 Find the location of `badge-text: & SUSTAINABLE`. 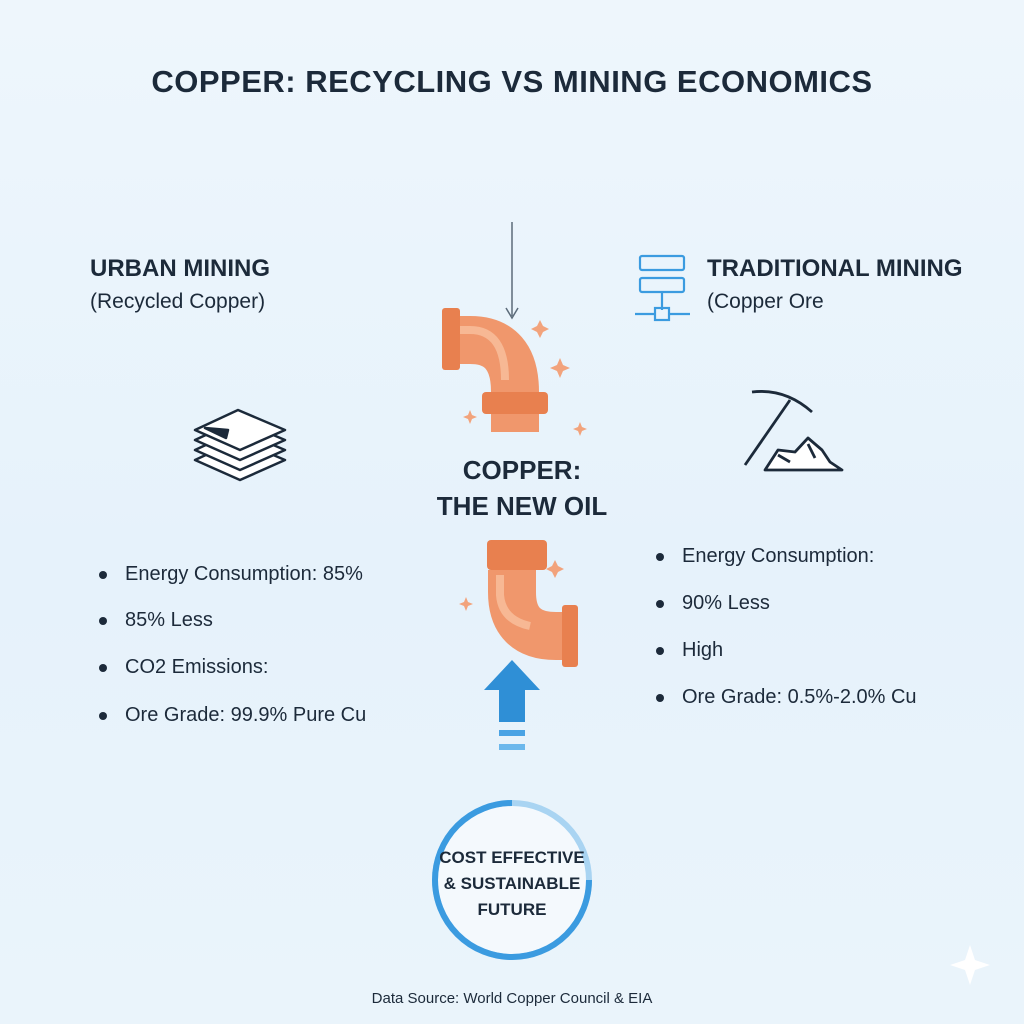

badge-text: & SUSTAINABLE is located at coordinates (512, 883).